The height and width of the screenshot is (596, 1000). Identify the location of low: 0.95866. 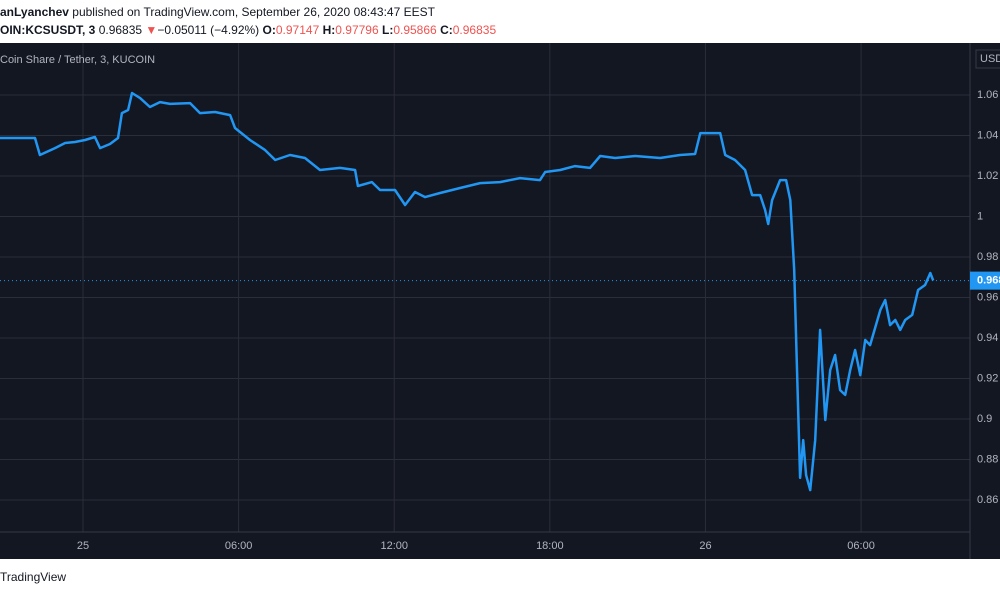
(415, 30).